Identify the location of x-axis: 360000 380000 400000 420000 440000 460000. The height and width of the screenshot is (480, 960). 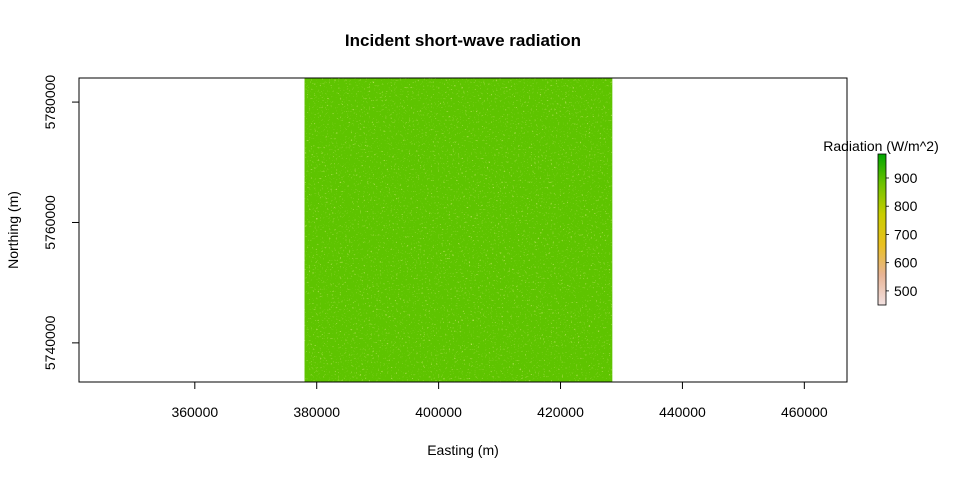
(499, 400).